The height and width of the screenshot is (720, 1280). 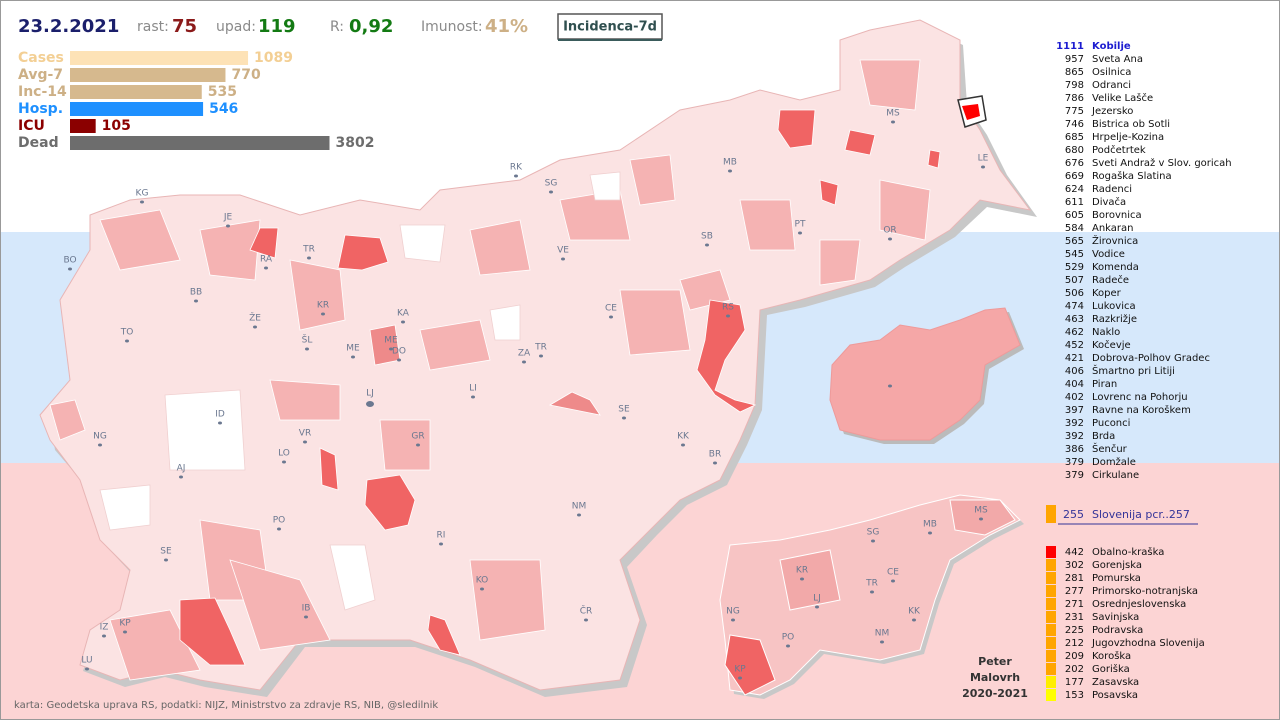 I want to click on municipality-label: BO, so click(x=69, y=261).